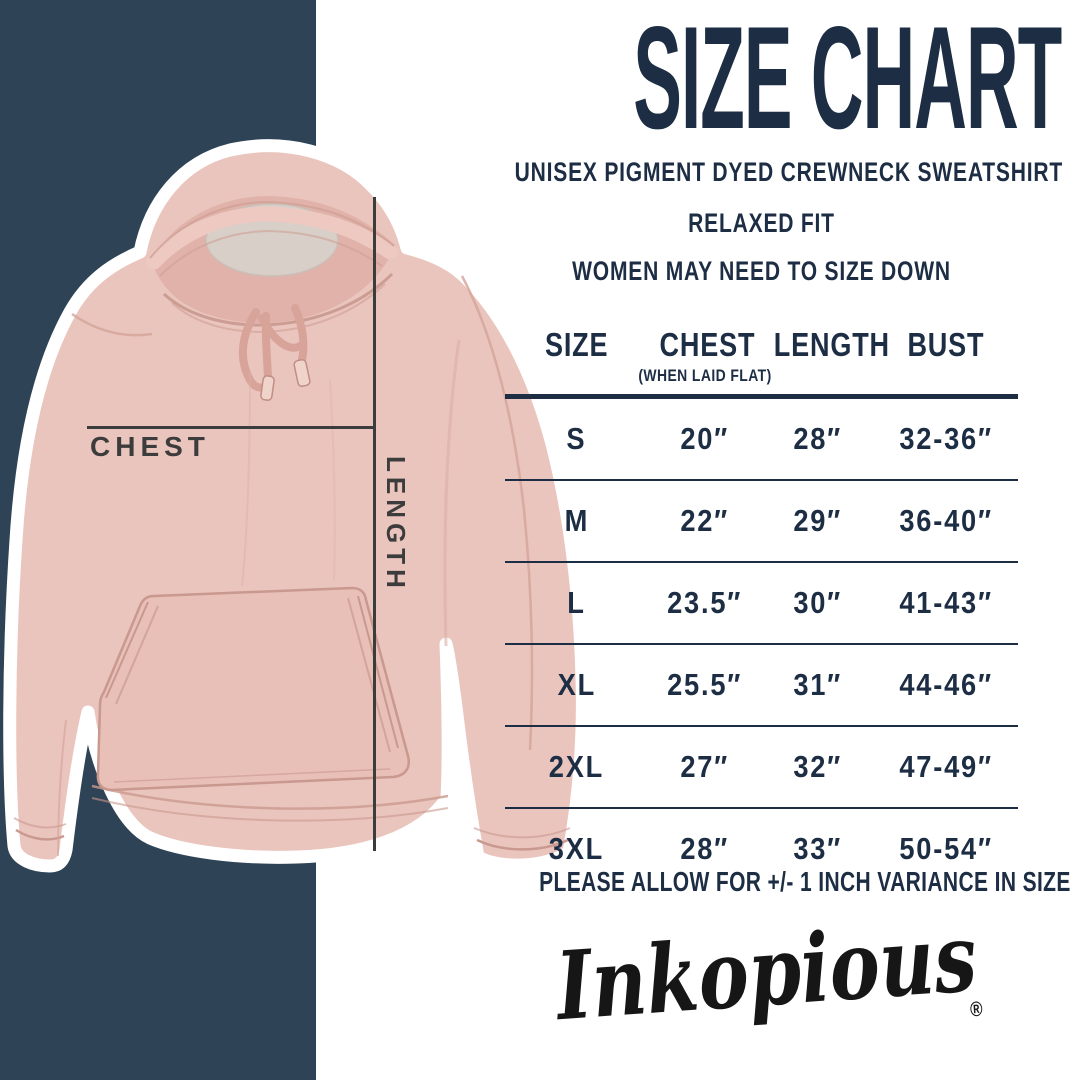  I want to click on size-table-row: L 23.5″ 30″ 41-43″, so click(761, 602).